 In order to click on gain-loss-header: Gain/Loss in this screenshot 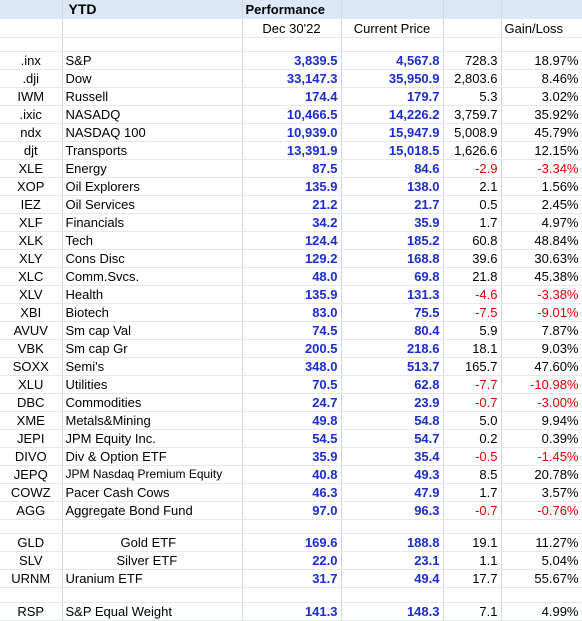, I will do `click(541, 28)`.